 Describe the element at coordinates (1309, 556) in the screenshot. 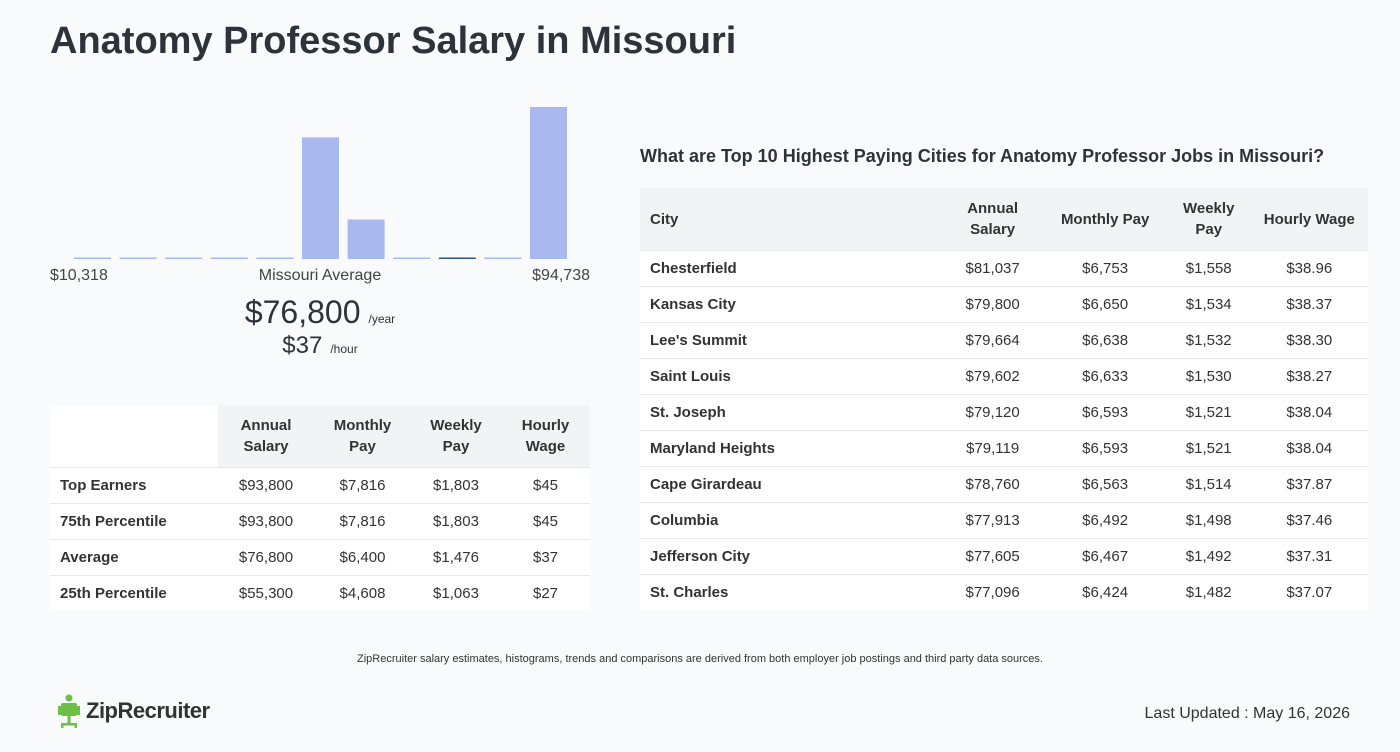

I see `table-cell: $37.31` at that location.